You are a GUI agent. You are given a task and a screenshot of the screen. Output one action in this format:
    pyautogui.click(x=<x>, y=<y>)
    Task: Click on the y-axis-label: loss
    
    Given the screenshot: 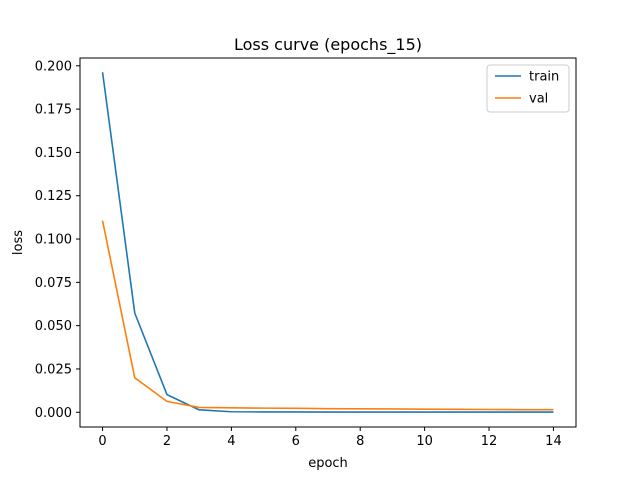 What is the action you would take?
    pyautogui.click(x=18, y=242)
    